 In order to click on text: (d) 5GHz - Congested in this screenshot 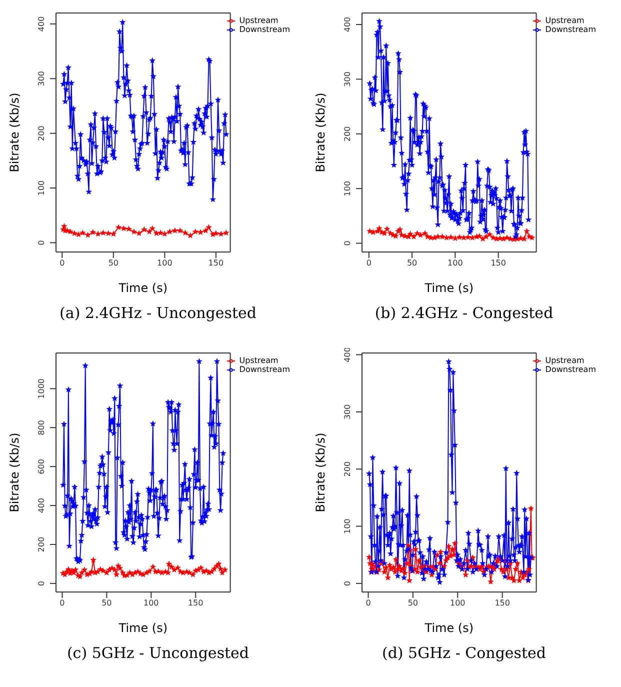, I will do `click(464, 653)`.